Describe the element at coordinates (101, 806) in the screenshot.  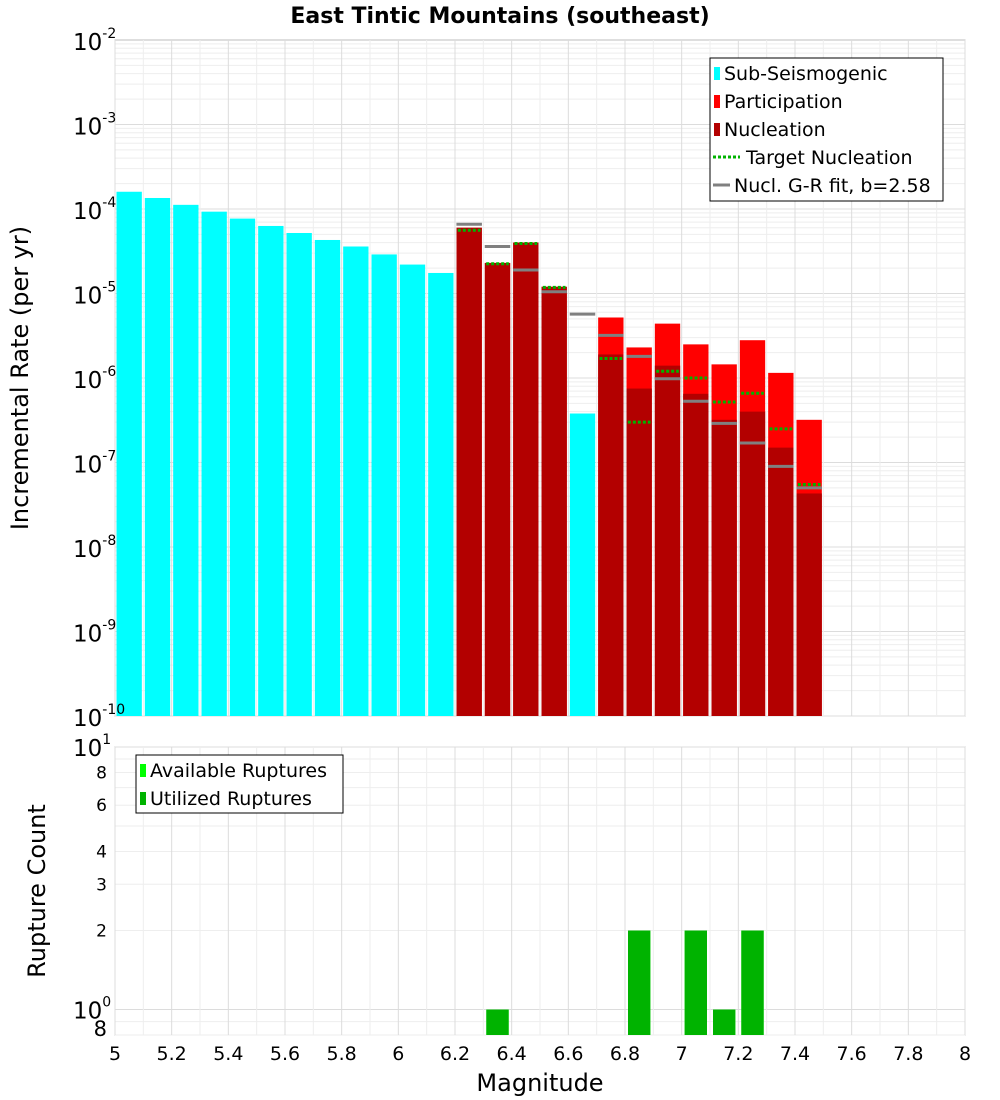
I see `bottom-y-minor-tick-label: 6` at that location.